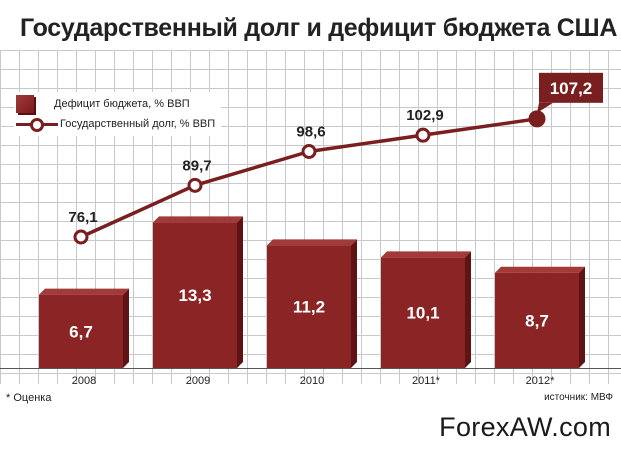  I want to click on bar-group: 8,7, so click(540, 317).